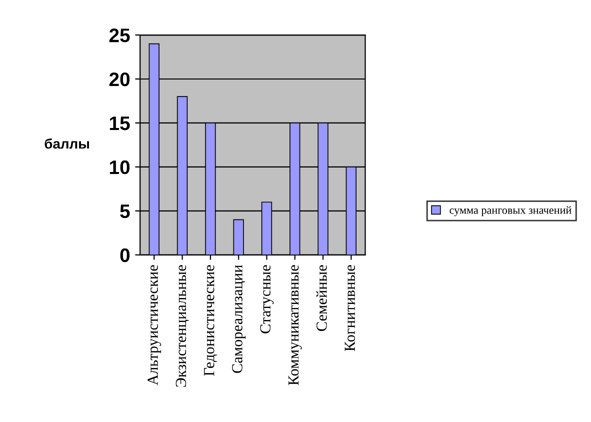 This screenshot has height=422, width=591. I want to click on y-tick-label: 0, so click(125, 255).